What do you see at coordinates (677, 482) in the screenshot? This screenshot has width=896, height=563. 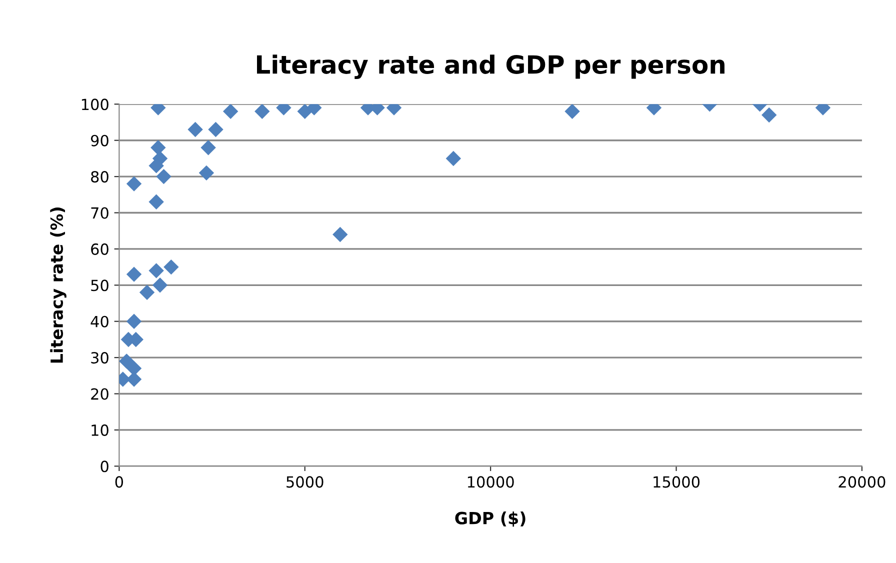 I see `x-tick-label: 15000` at bounding box center [677, 482].